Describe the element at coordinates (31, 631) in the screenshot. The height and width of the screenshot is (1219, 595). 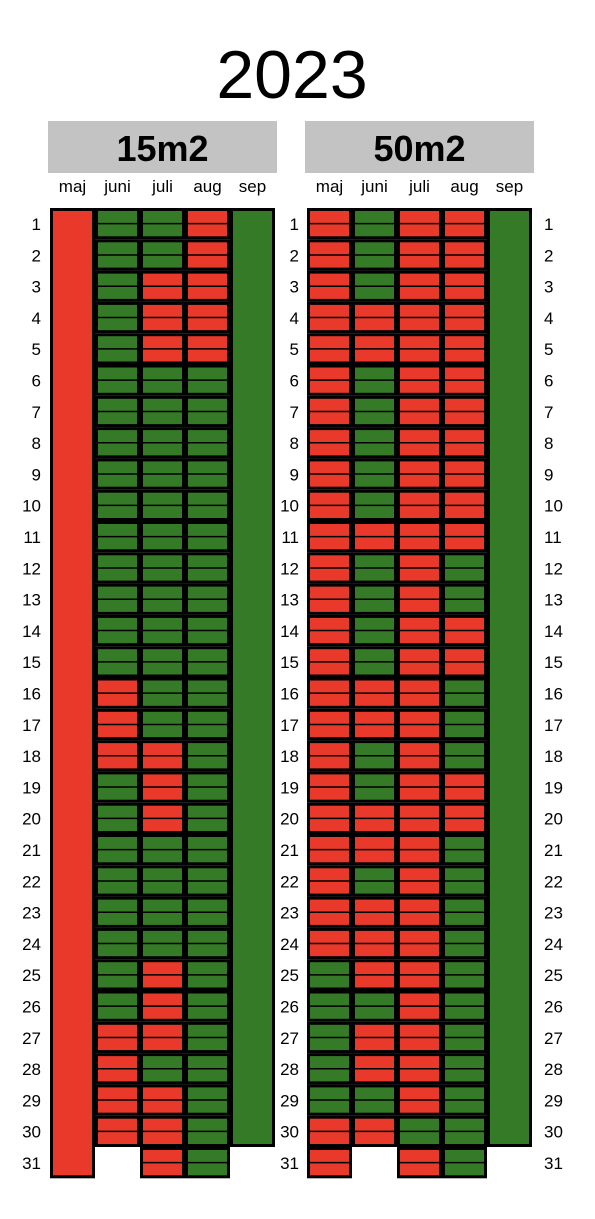
I see `day-label-left: 14` at that location.